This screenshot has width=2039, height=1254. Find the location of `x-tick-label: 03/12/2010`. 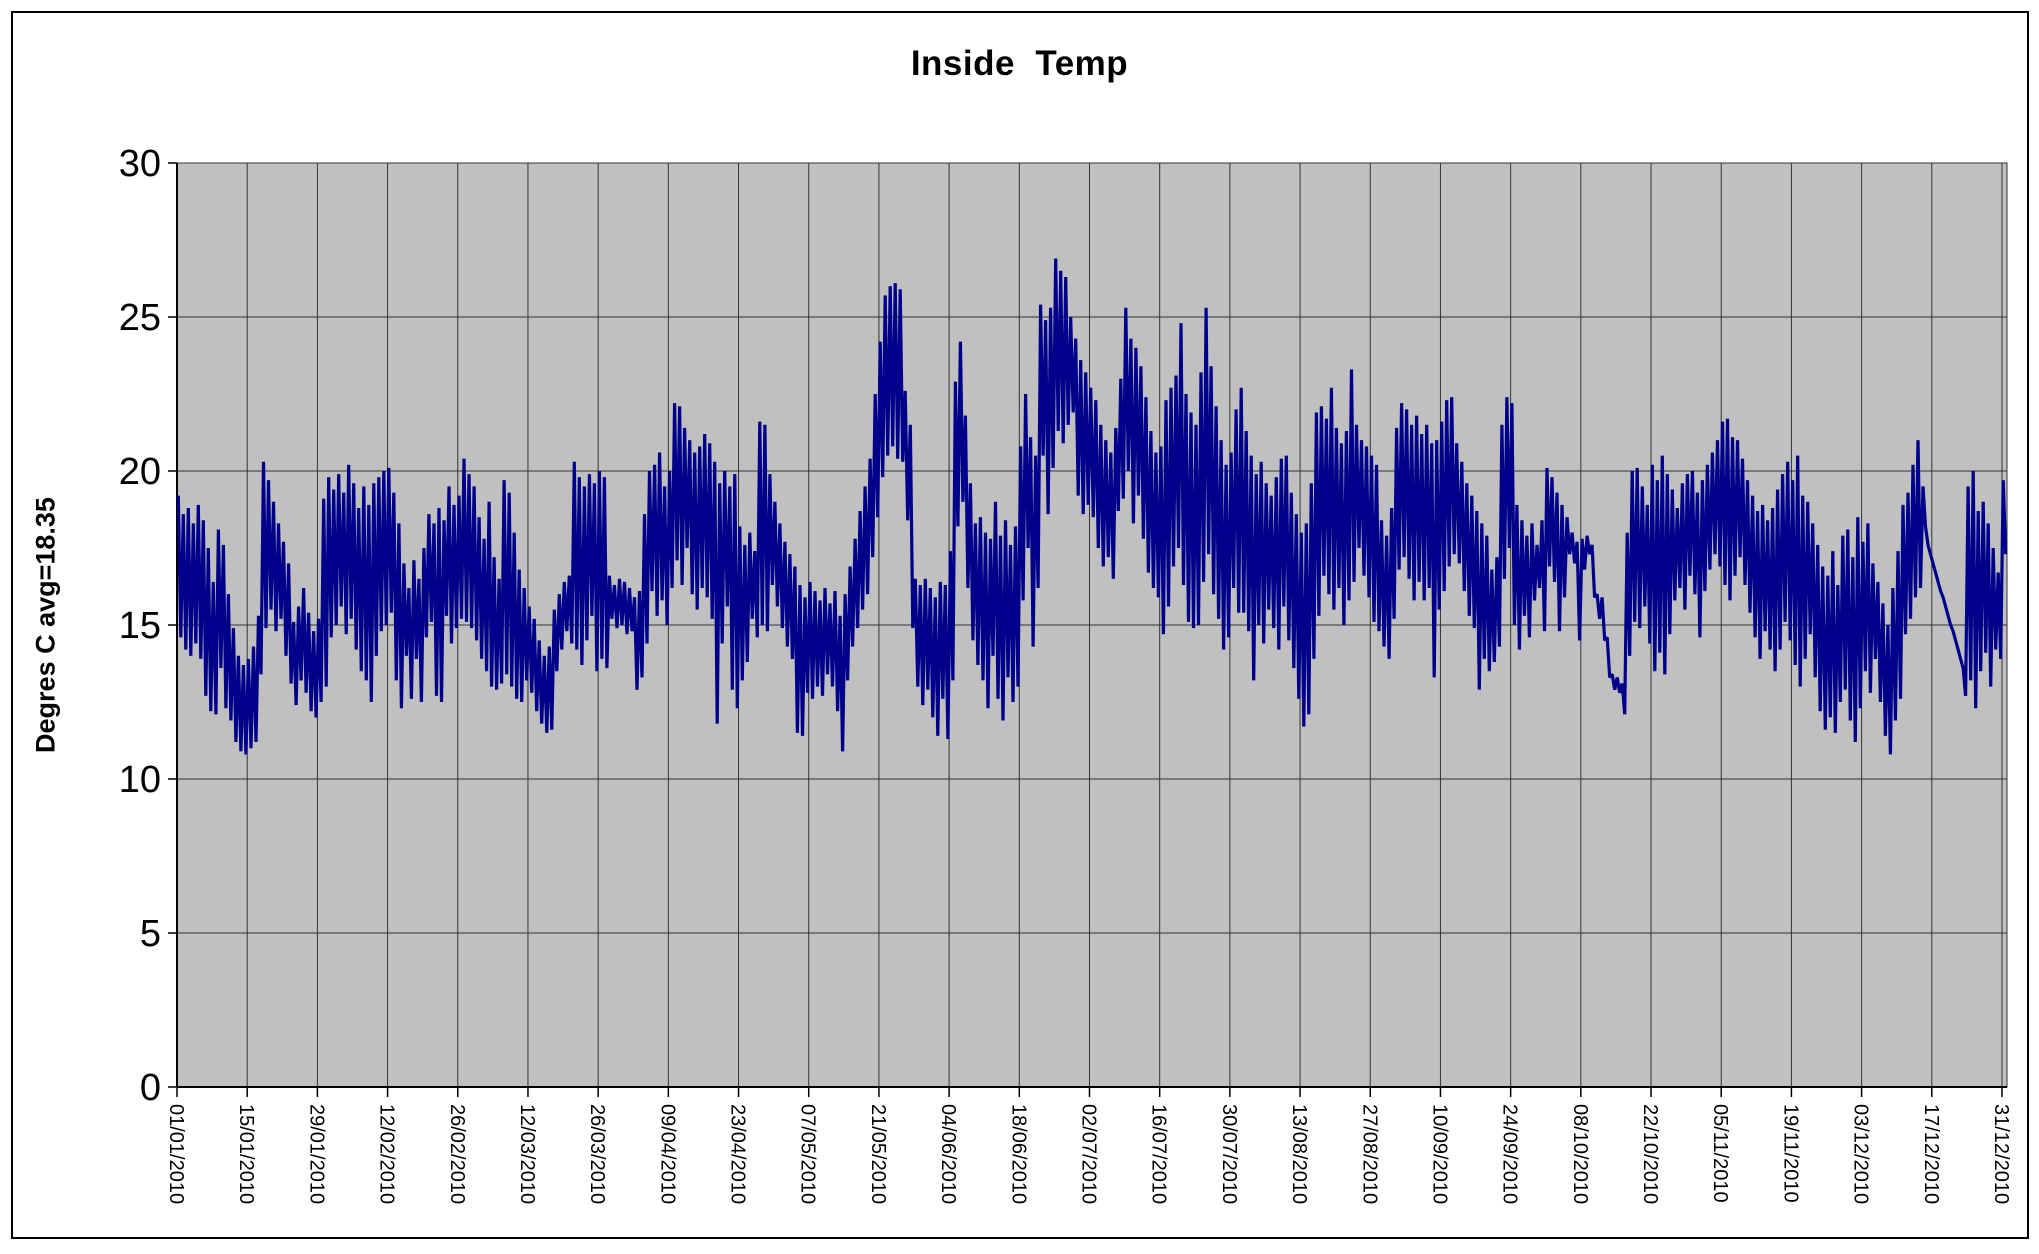

x-tick-label: 03/12/2010 is located at coordinates (1861, 1154).